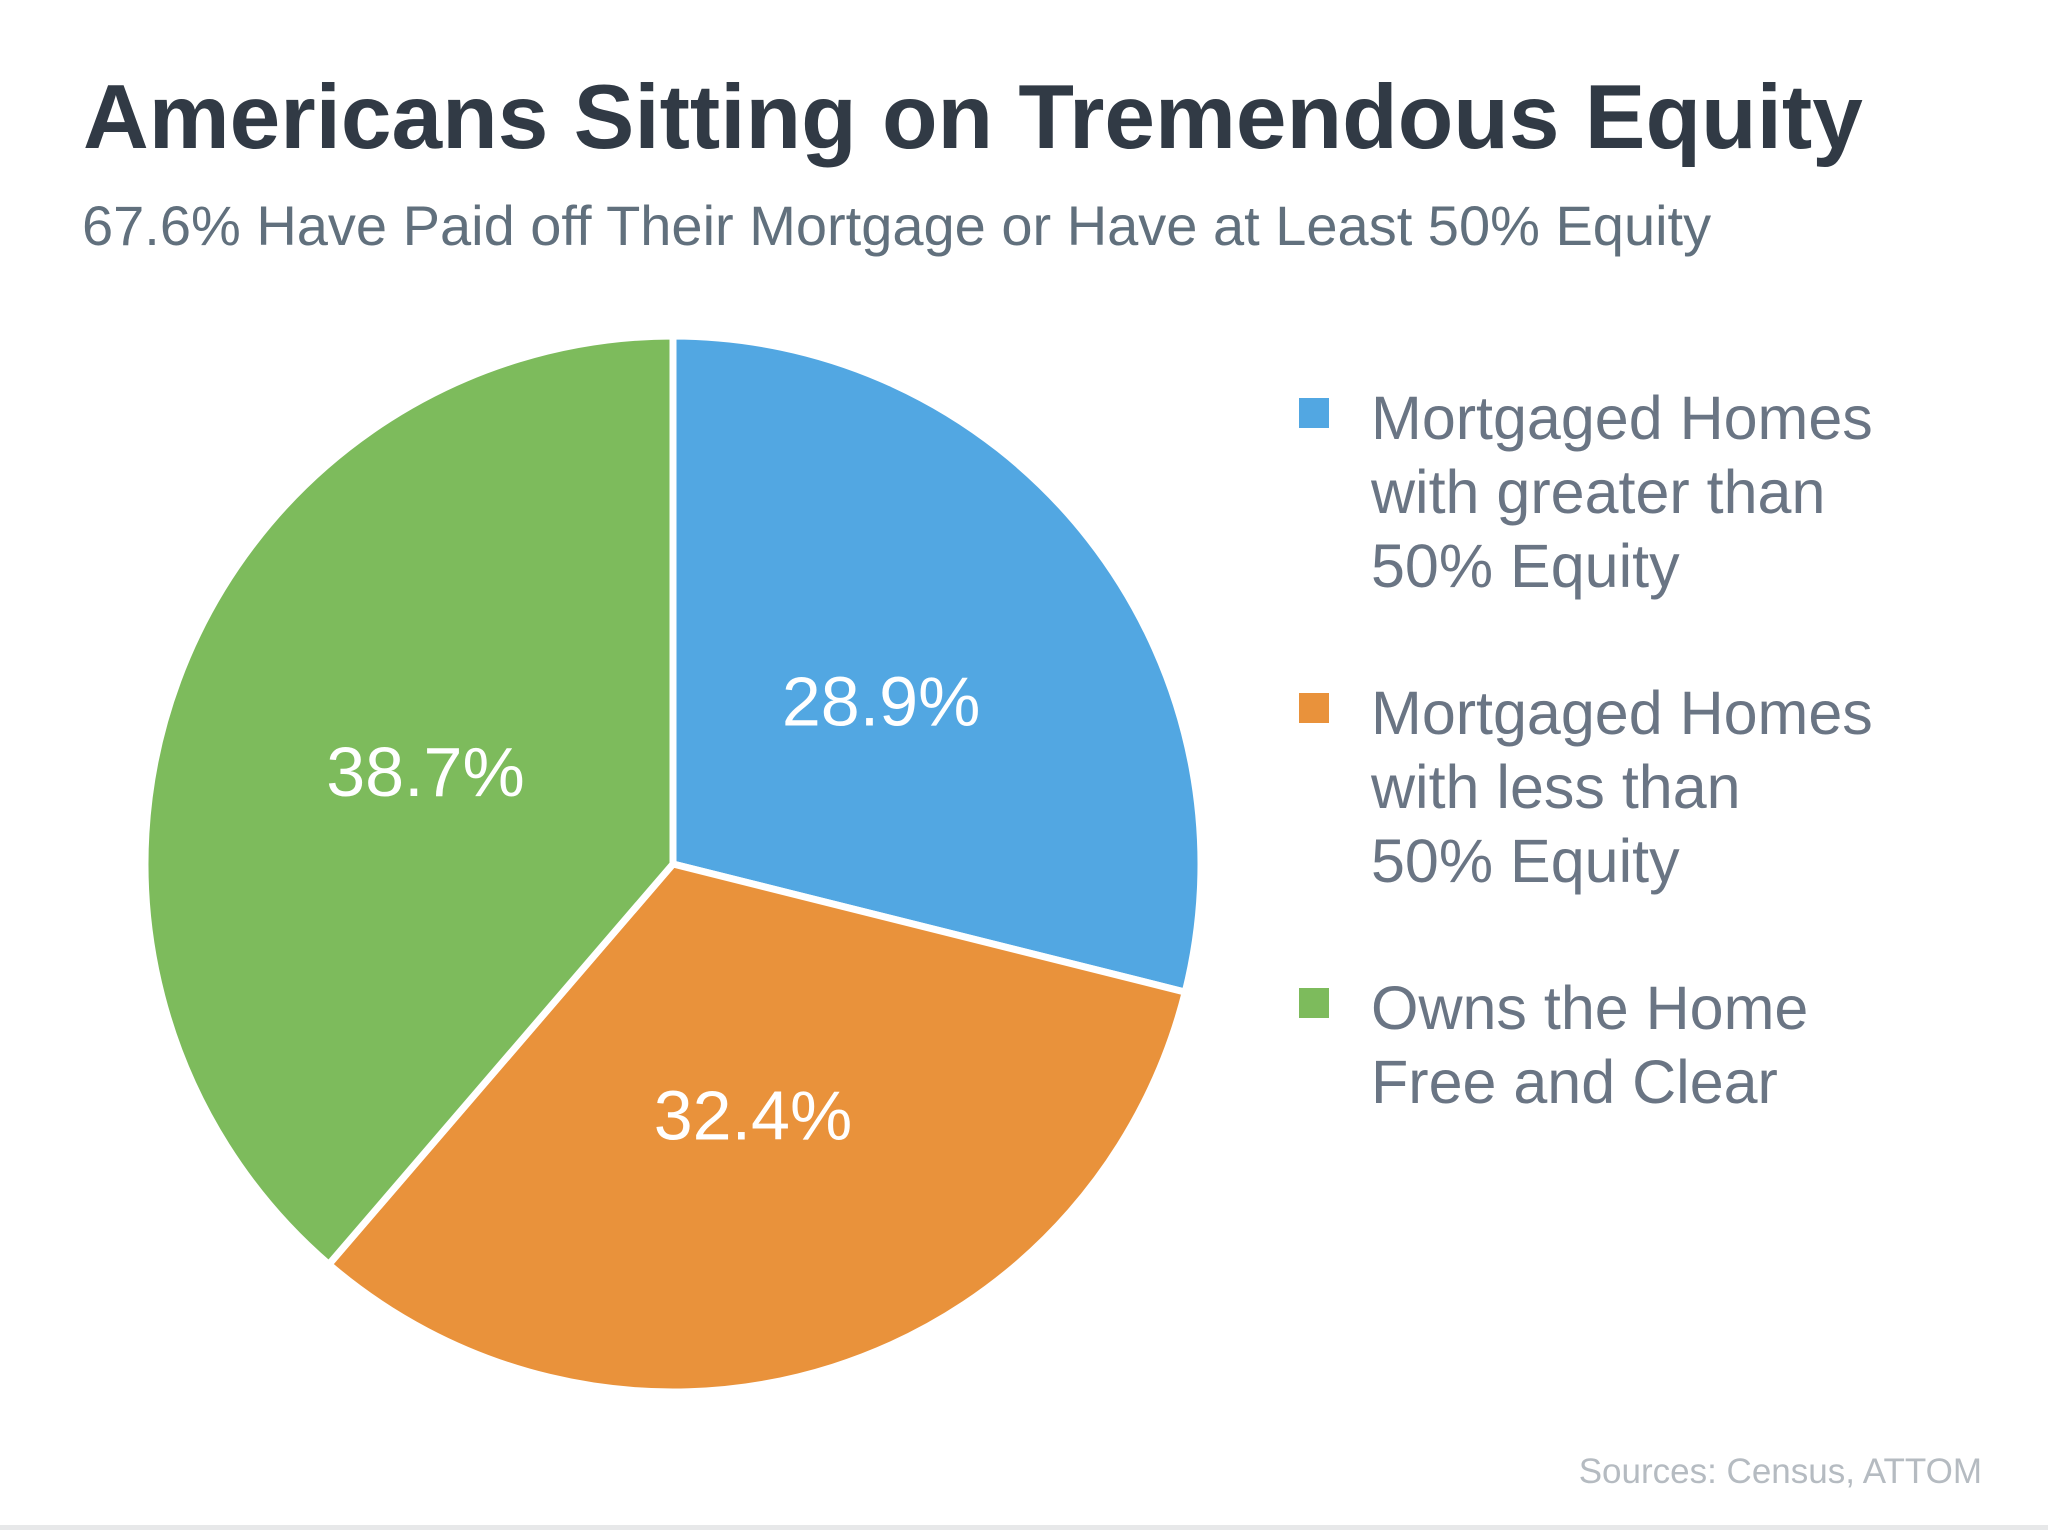 This screenshot has height=1530, width=2048. Describe the element at coordinates (425, 772) in the screenshot. I see `pie-slice-label-owns-free-and-clear: 38.7%` at that location.